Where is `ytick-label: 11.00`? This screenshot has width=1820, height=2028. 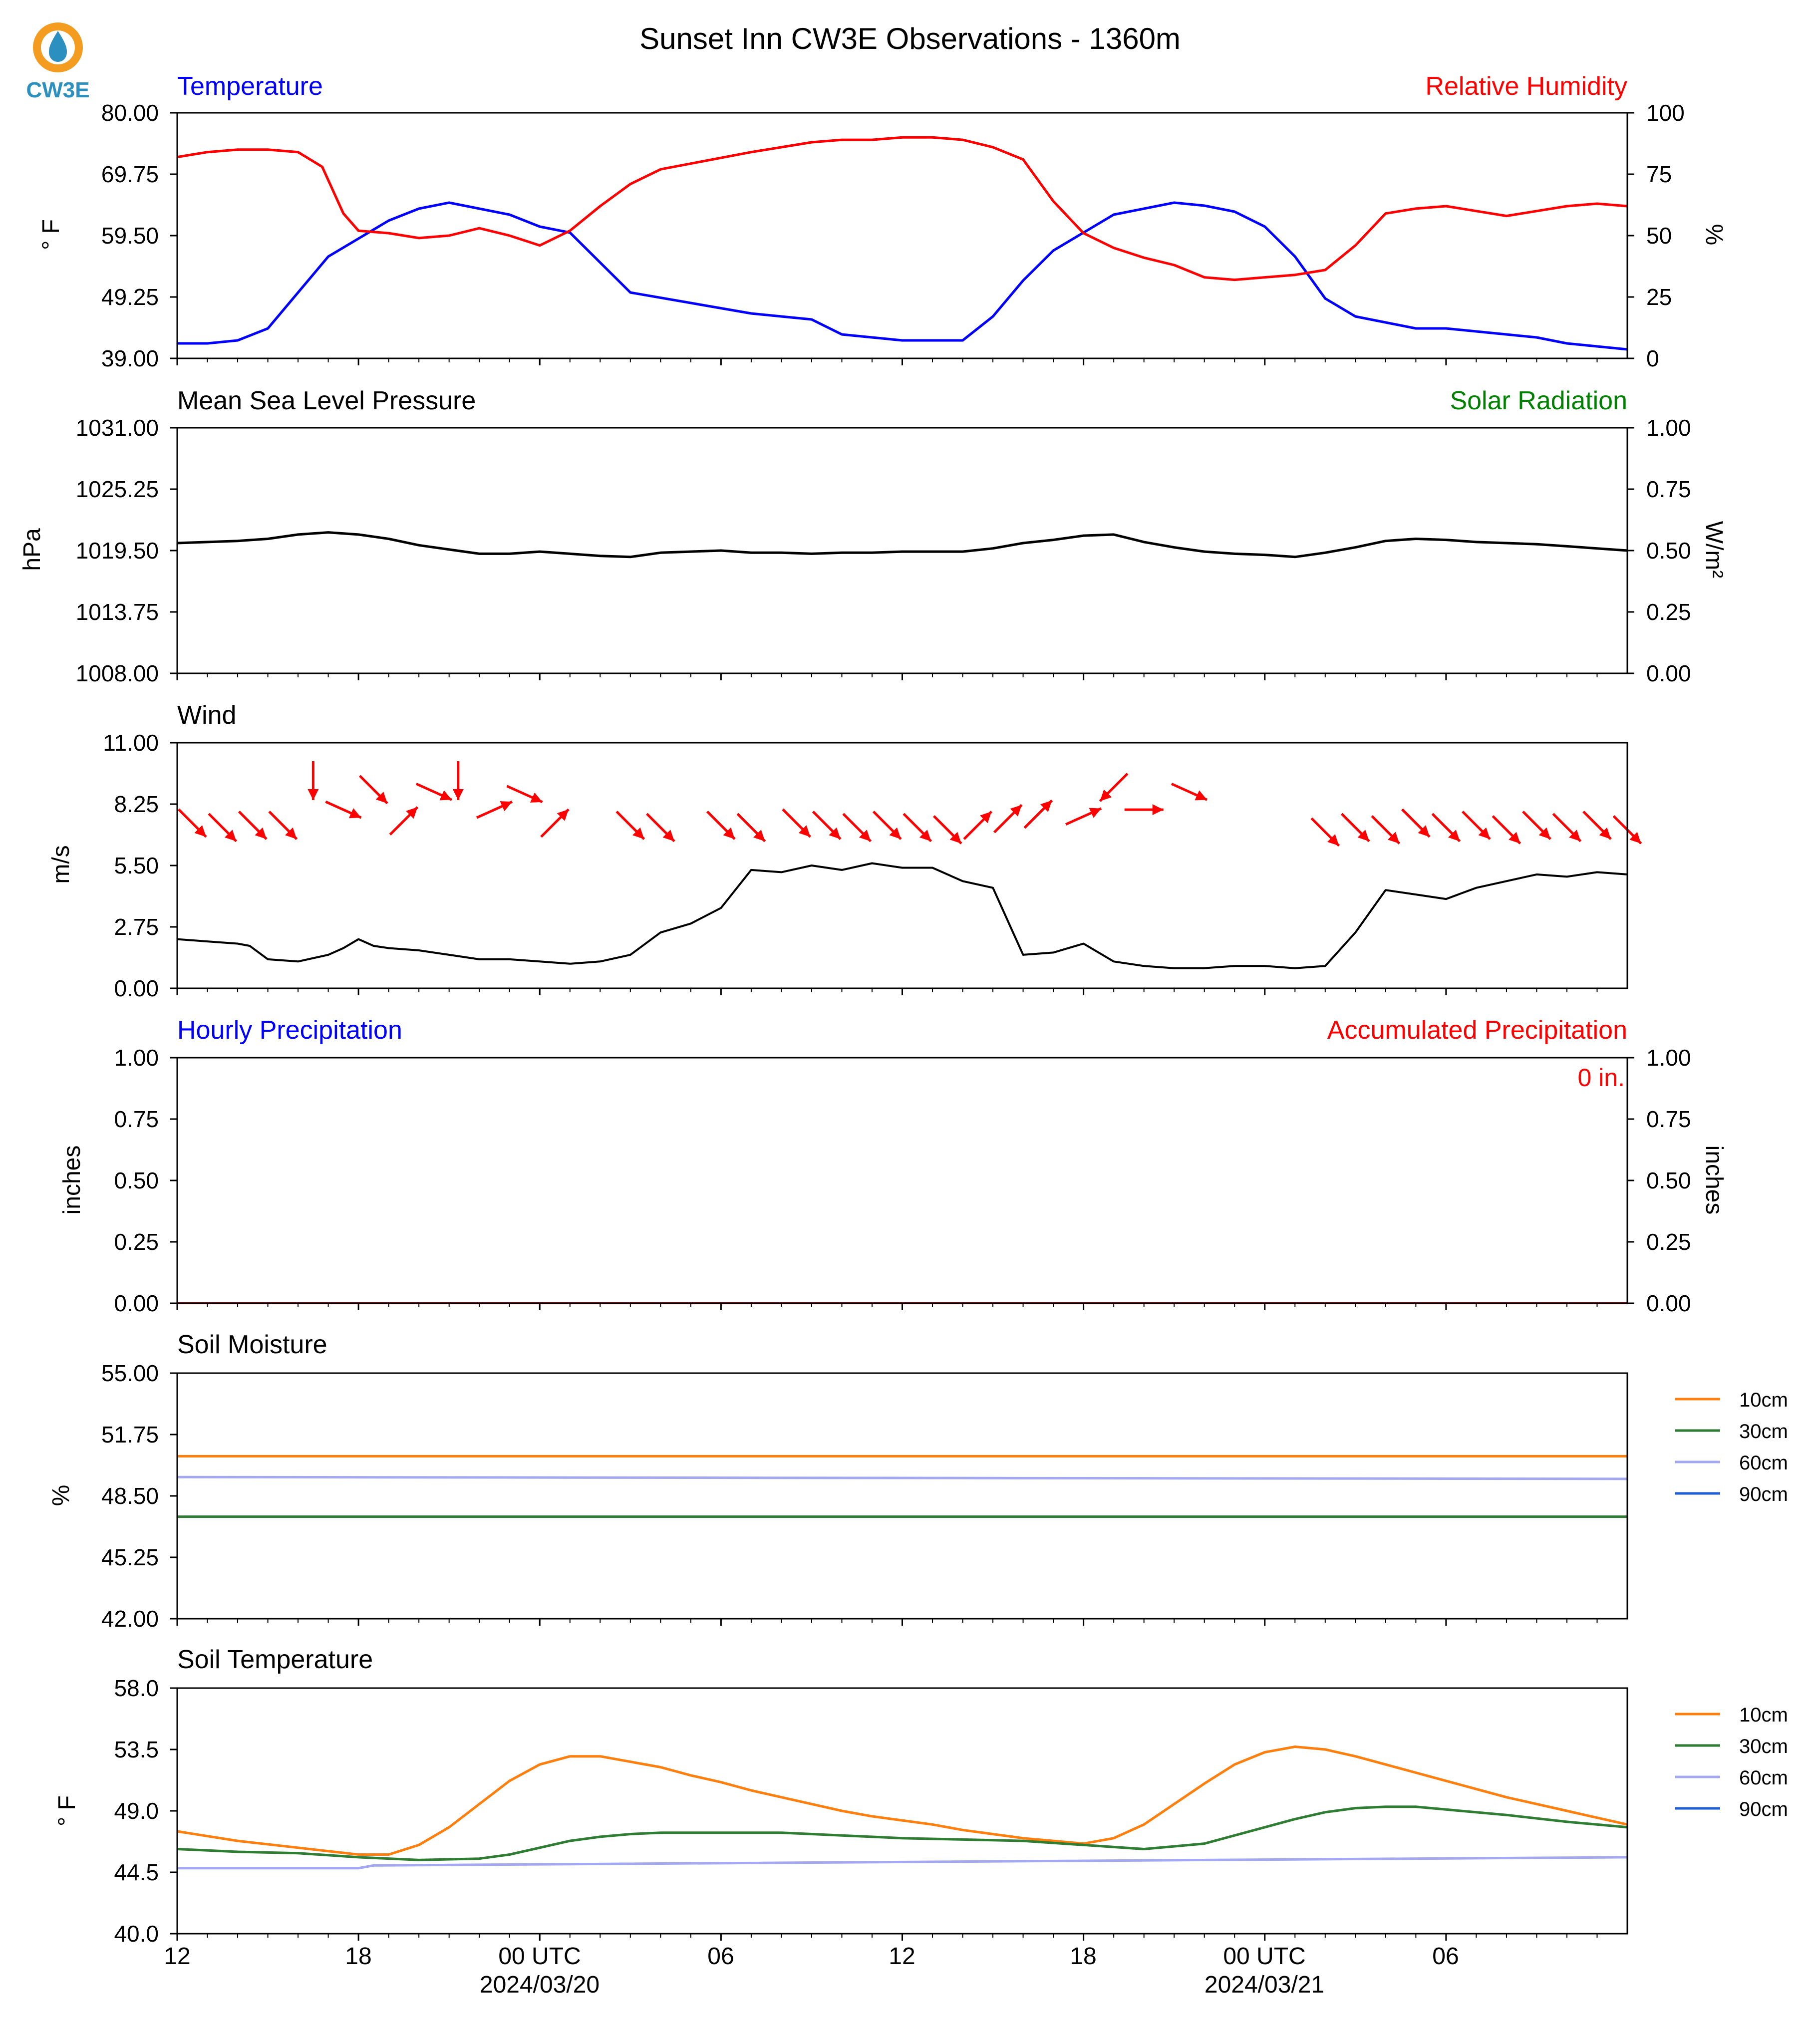 ytick-label: 11.00 is located at coordinates (131, 743).